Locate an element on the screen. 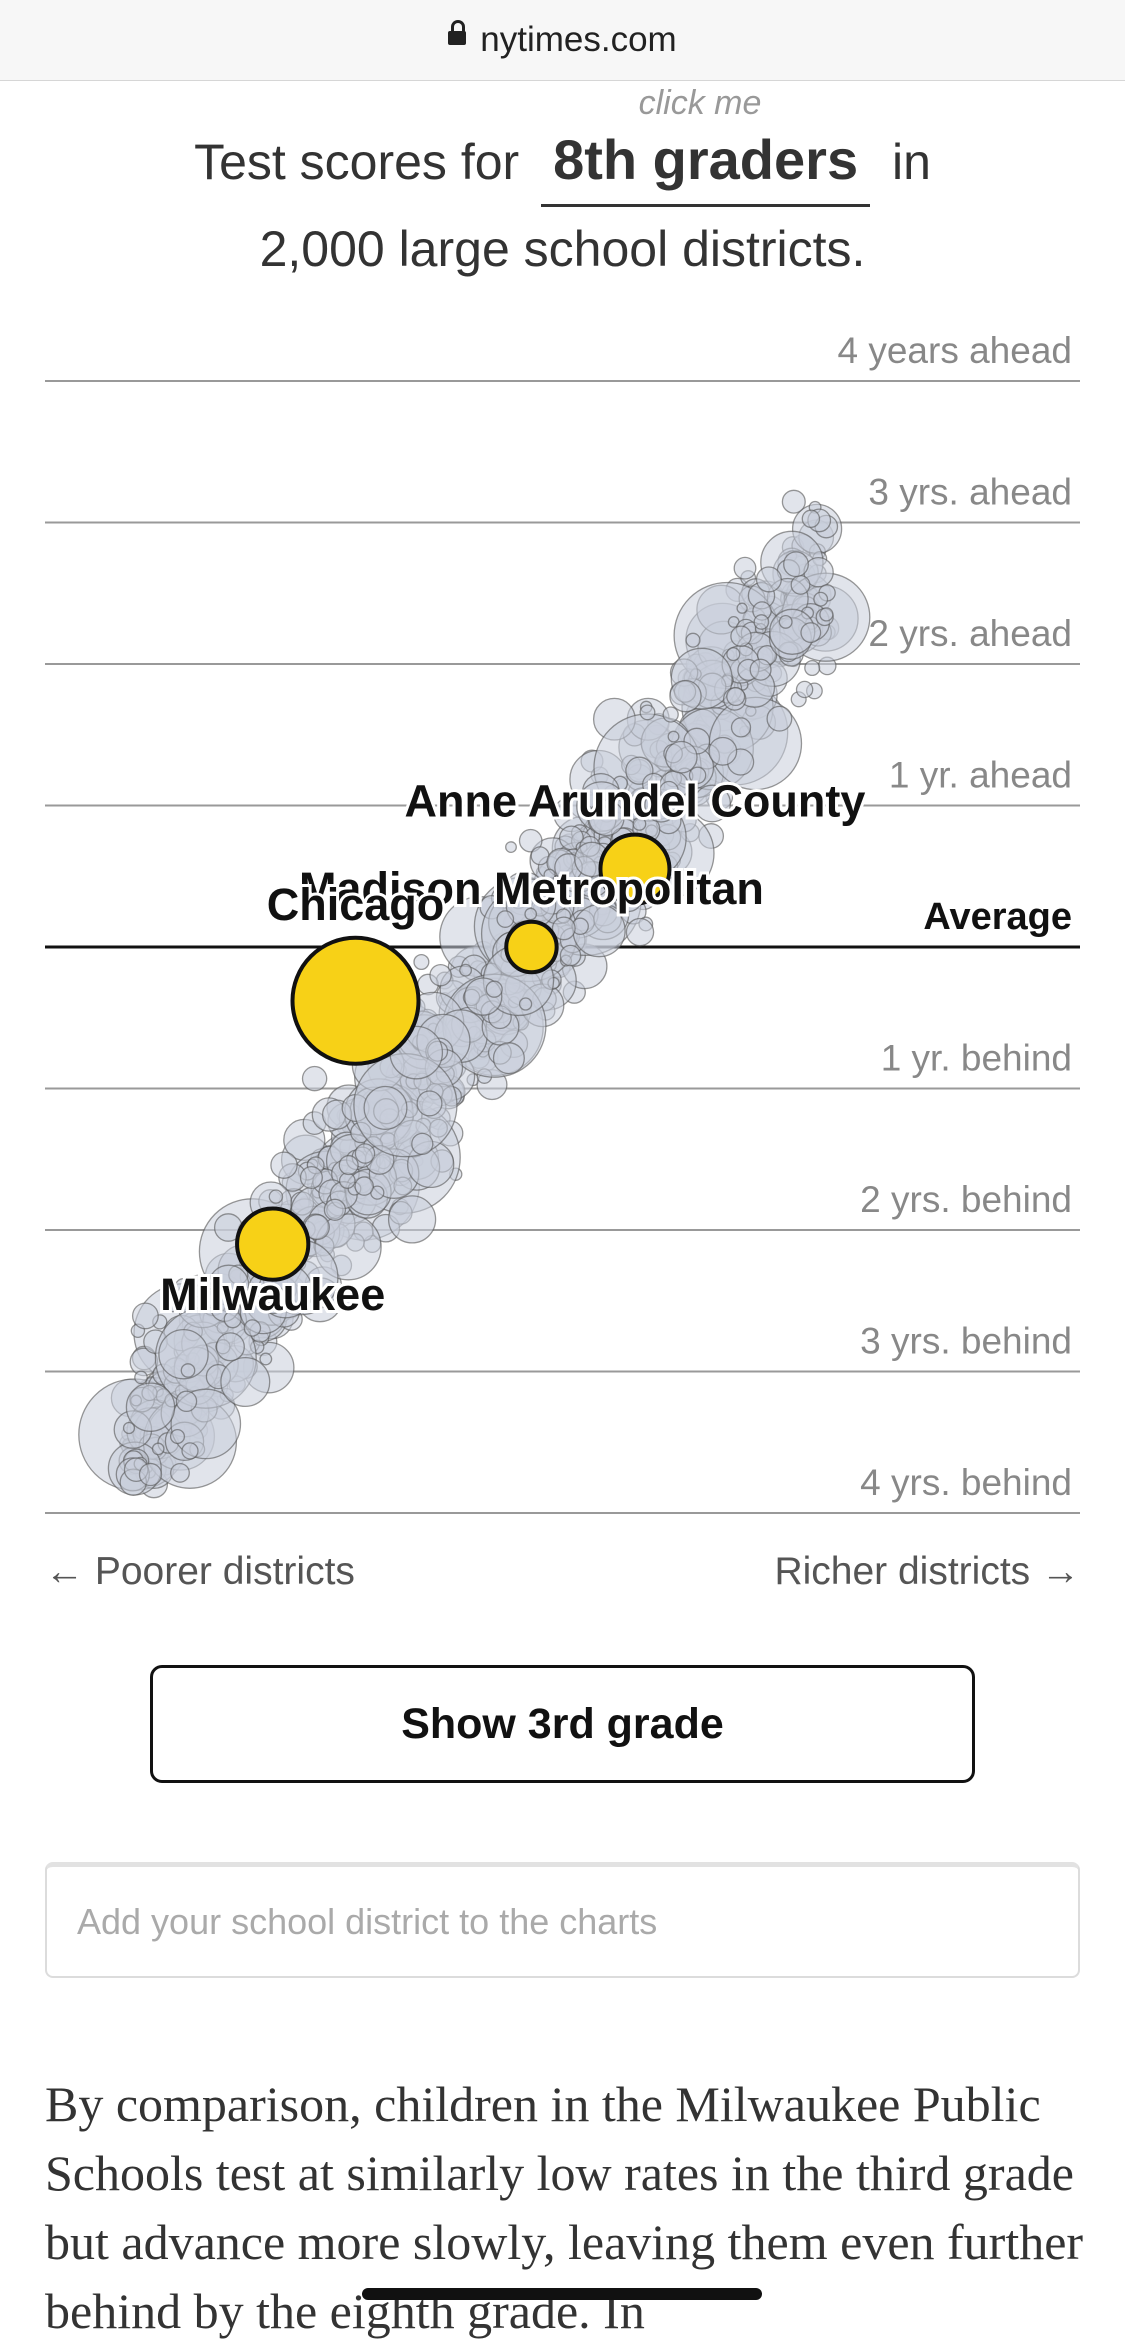 This screenshot has width=1125, height=2346. gridline-label-1: 3 yrs. ahead is located at coordinates (970, 492).